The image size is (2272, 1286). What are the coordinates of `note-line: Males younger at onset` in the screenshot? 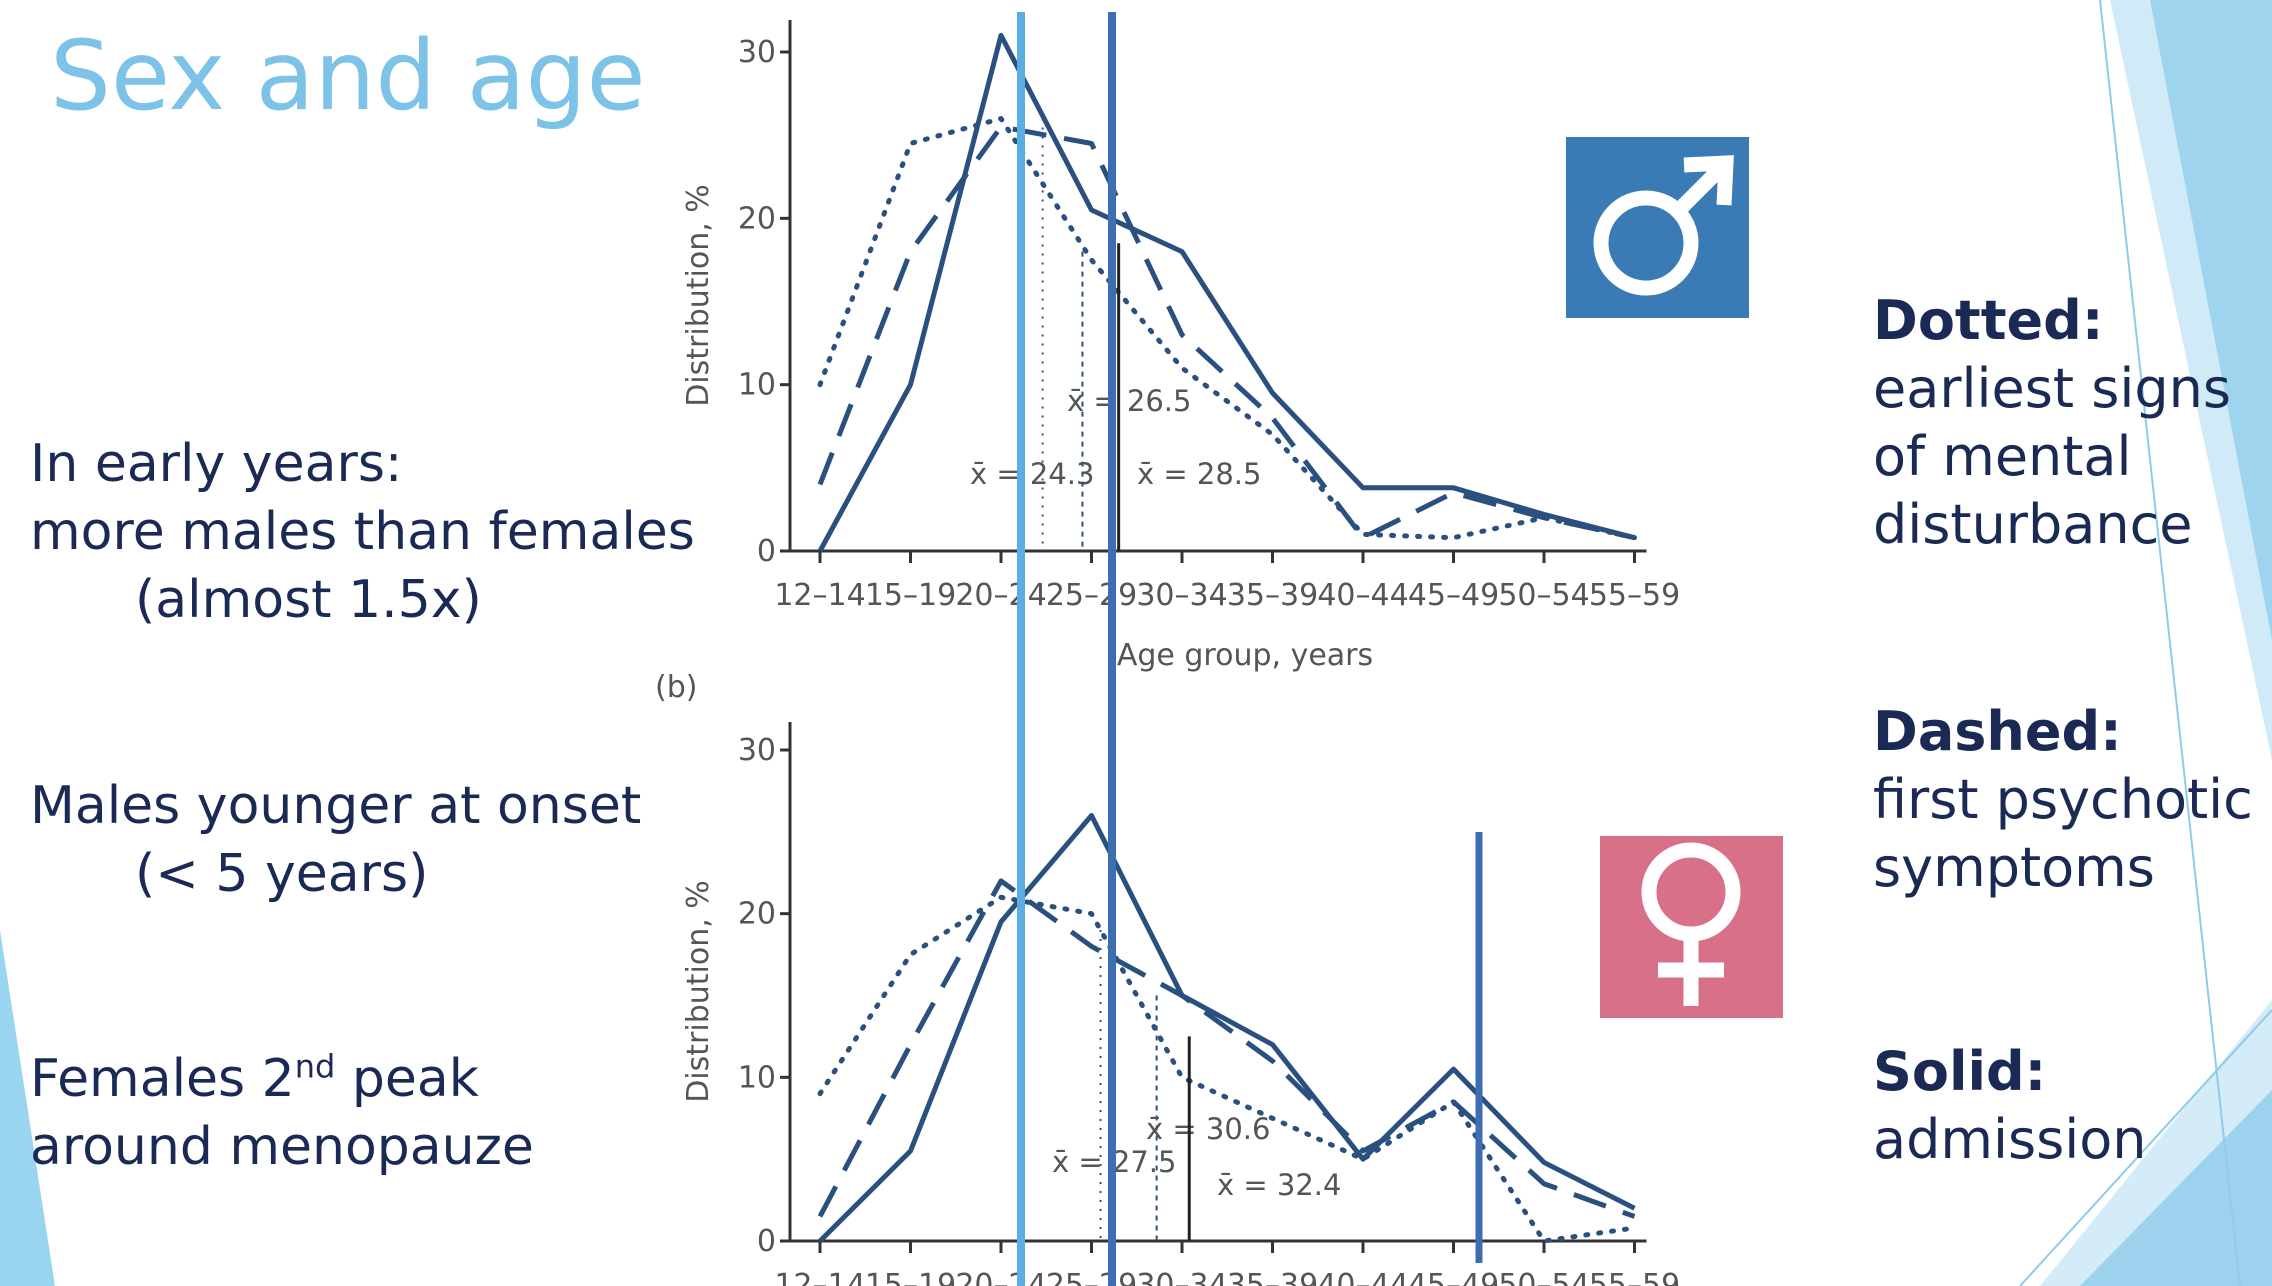 It's located at (336, 806).